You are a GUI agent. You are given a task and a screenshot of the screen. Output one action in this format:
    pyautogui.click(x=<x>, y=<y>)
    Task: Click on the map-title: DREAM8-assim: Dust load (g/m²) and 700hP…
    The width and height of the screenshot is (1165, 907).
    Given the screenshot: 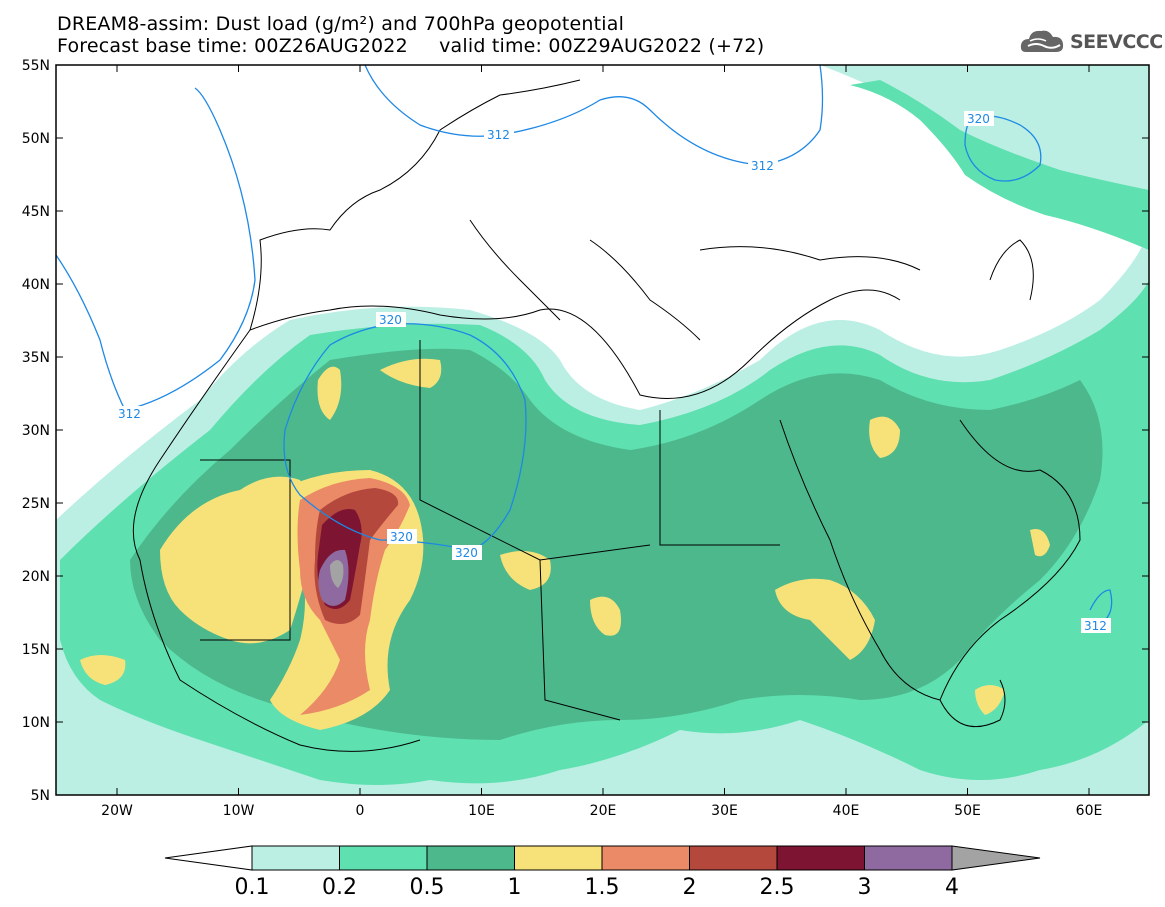 What is the action you would take?
    pyautogui.click(x=341, y=24)
    